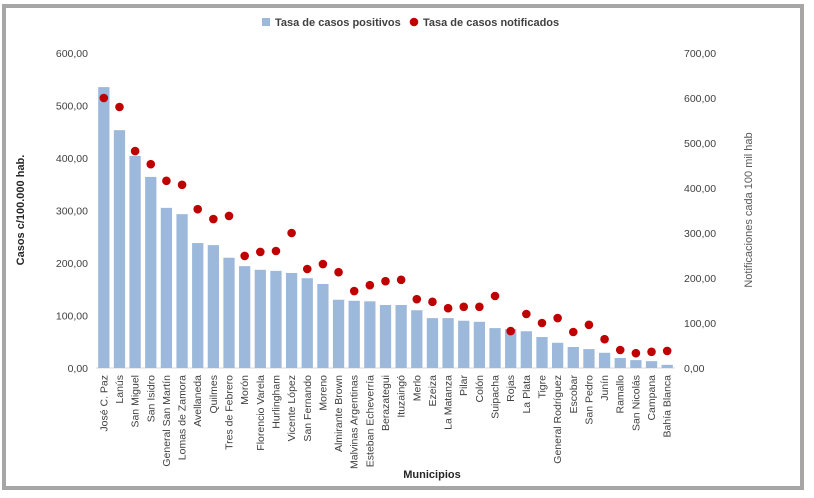 The height and width of the screenshot is (498, 814). What do you see at coordinates (72, 264) in the screenshot?
I see `y-tick-label: 200,00` at bounding box center [72, 264].